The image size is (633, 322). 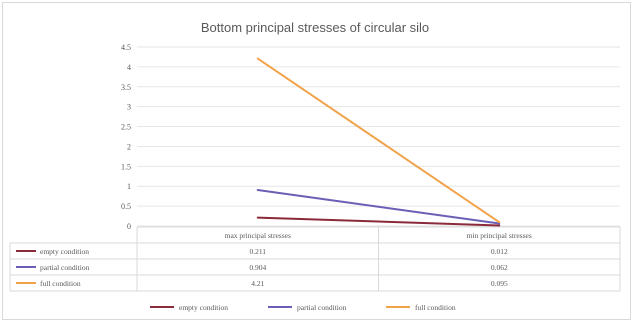 I want to click on table-row-label: partial condition, so click(x=65, y=267).